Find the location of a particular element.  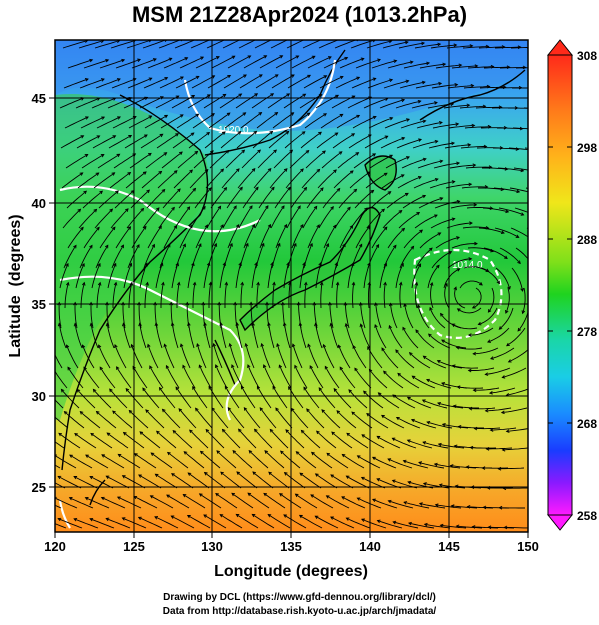

lon-tick-label: 135 is located at coordinates (291, 546).